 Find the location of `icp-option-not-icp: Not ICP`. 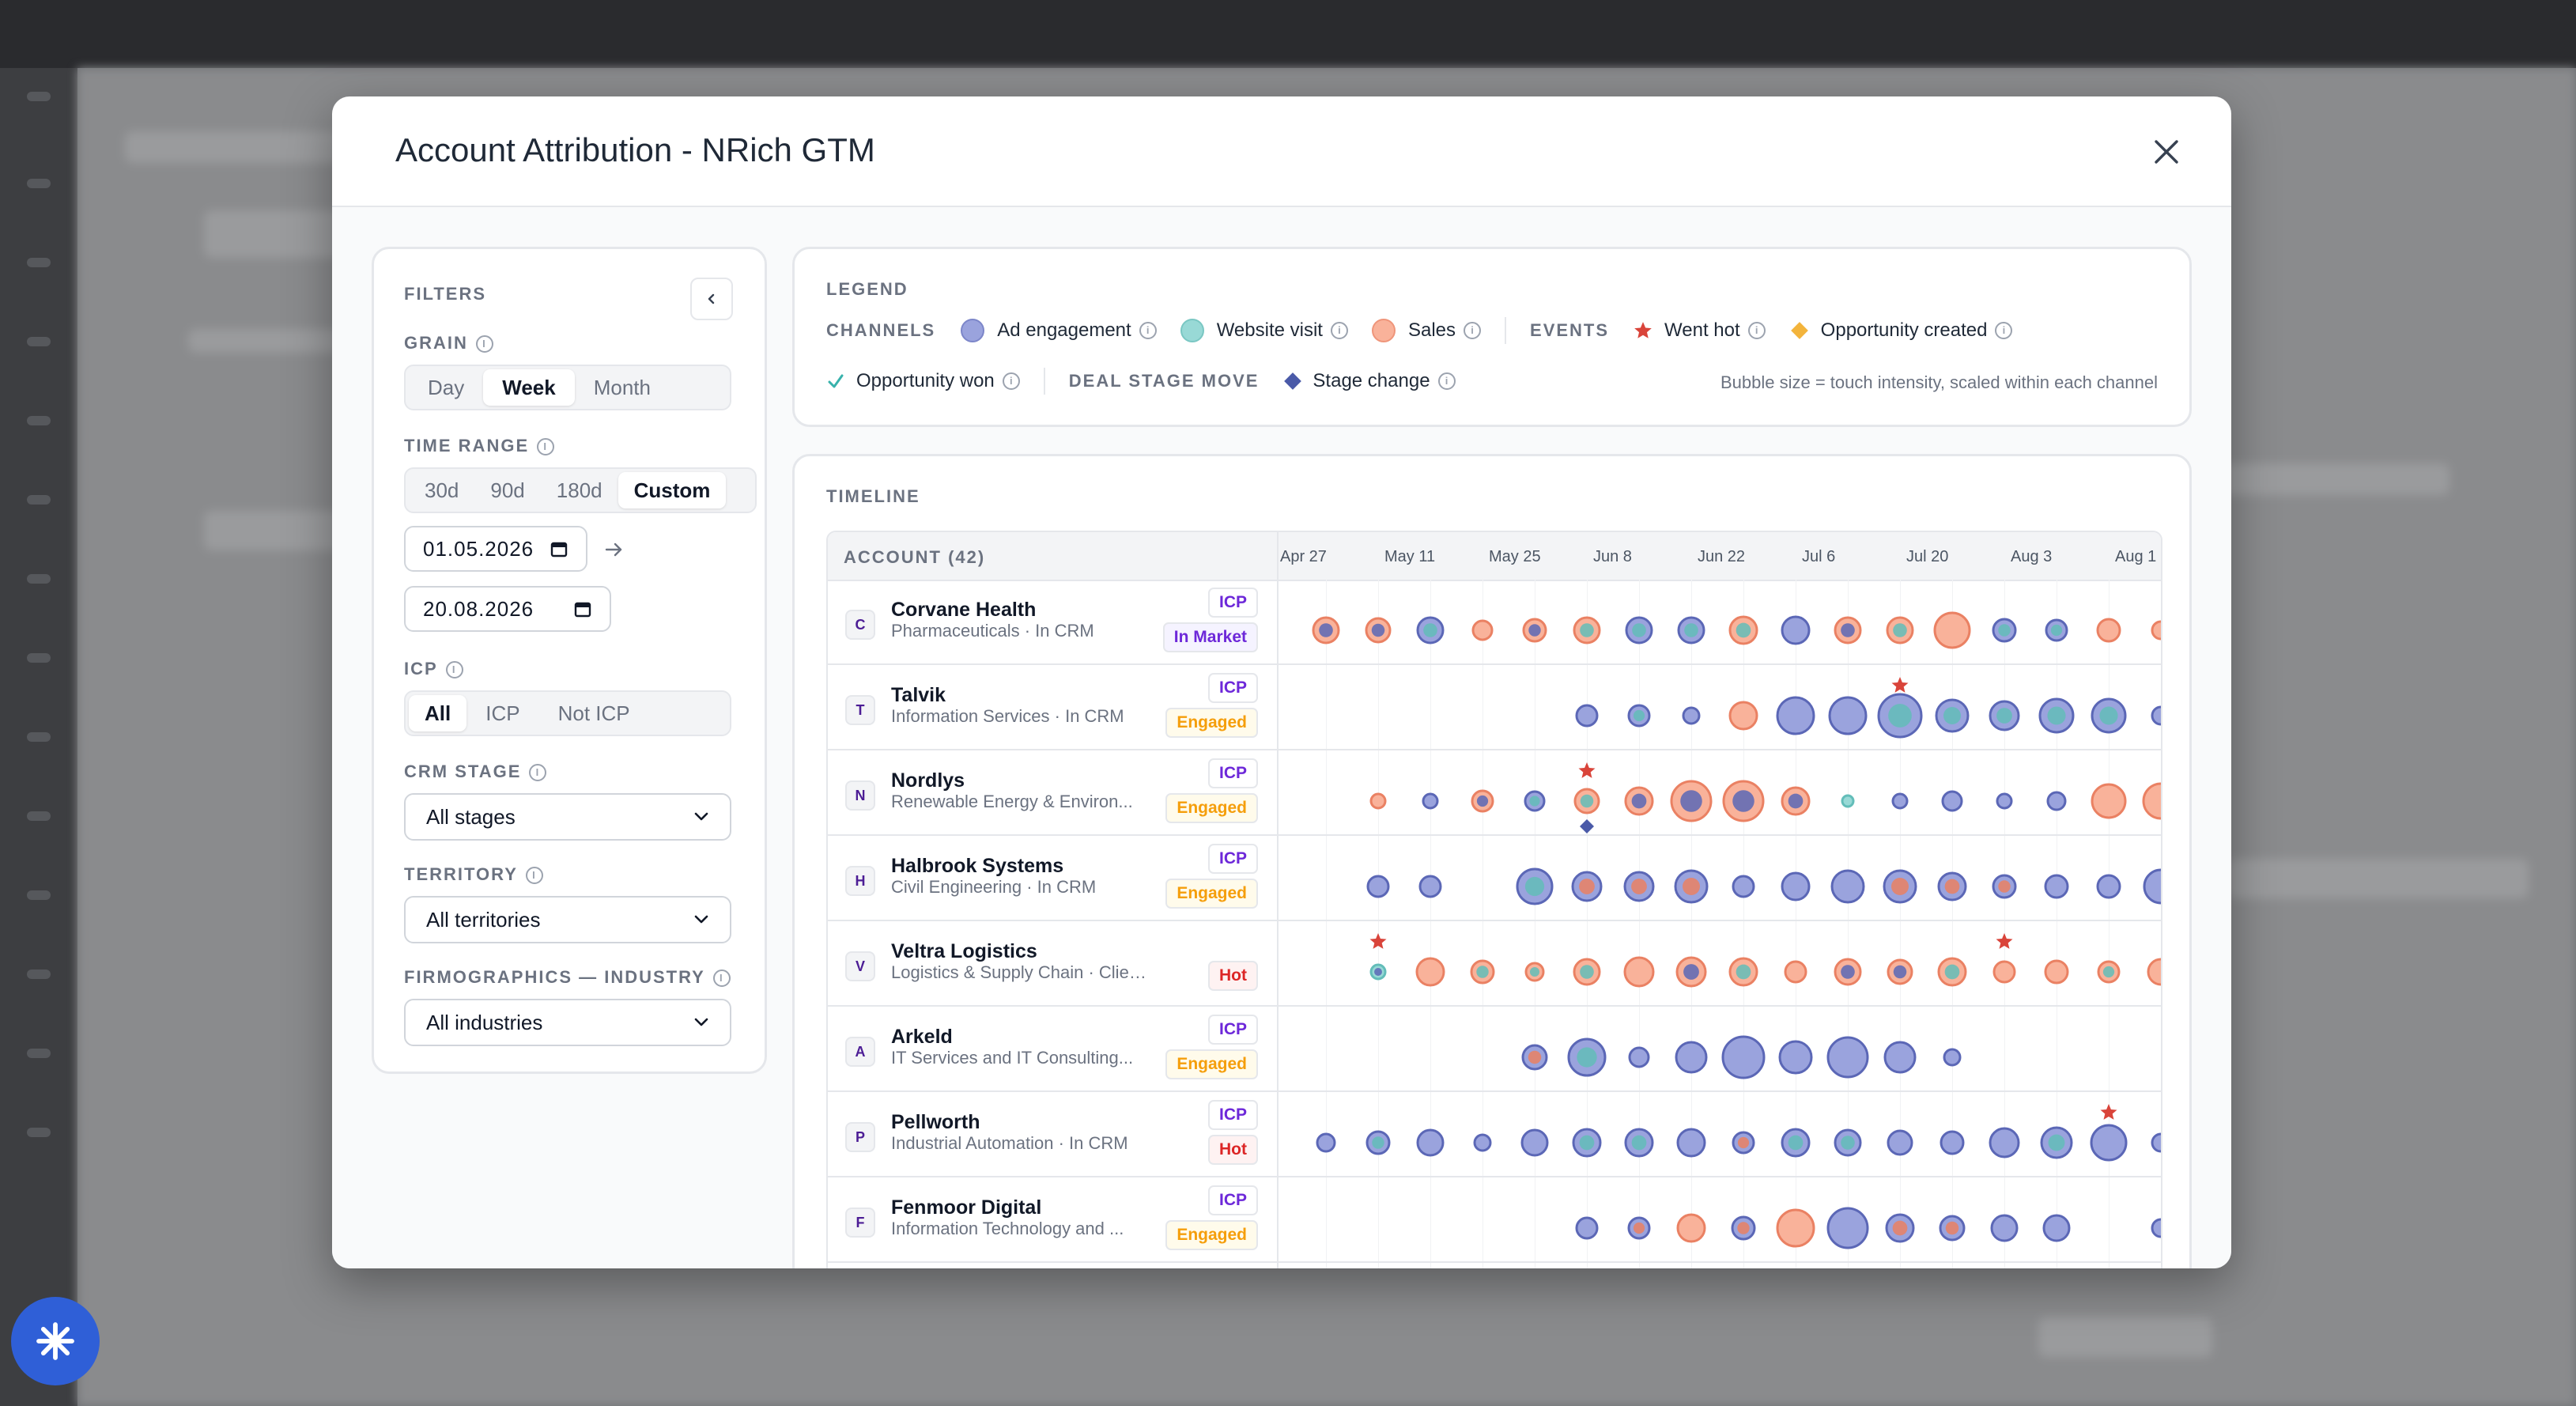

icp-option-not-icp: Not ICP is located at coordinates (593, 713).